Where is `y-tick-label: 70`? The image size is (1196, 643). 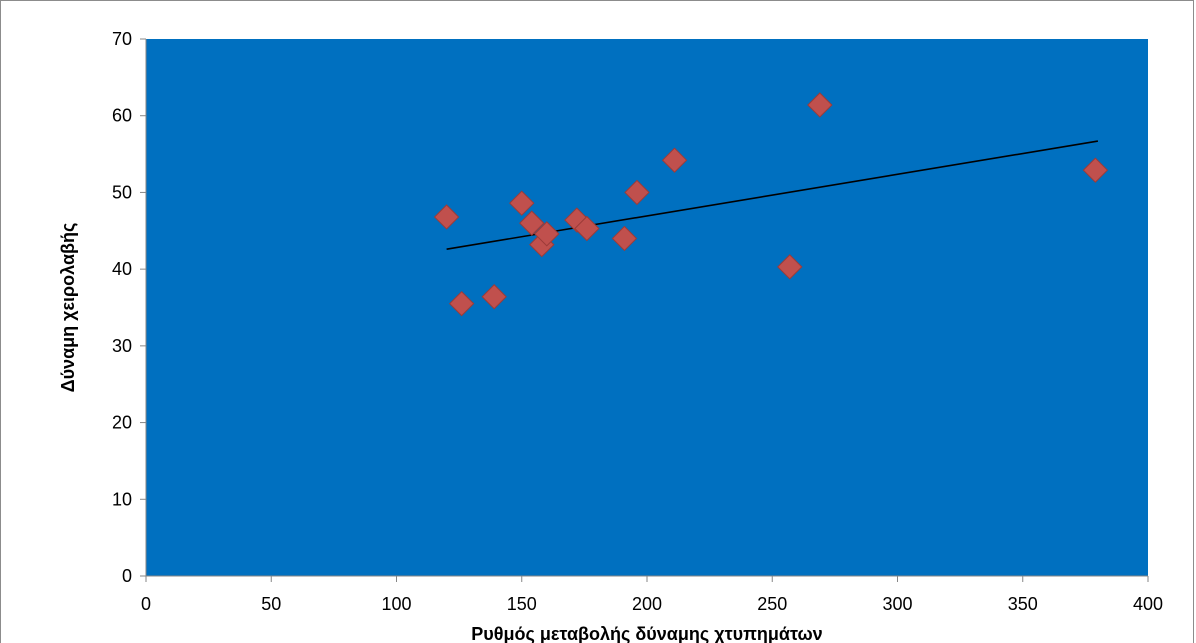
y-tick-label: 70 is located at coordinates (122, 39).